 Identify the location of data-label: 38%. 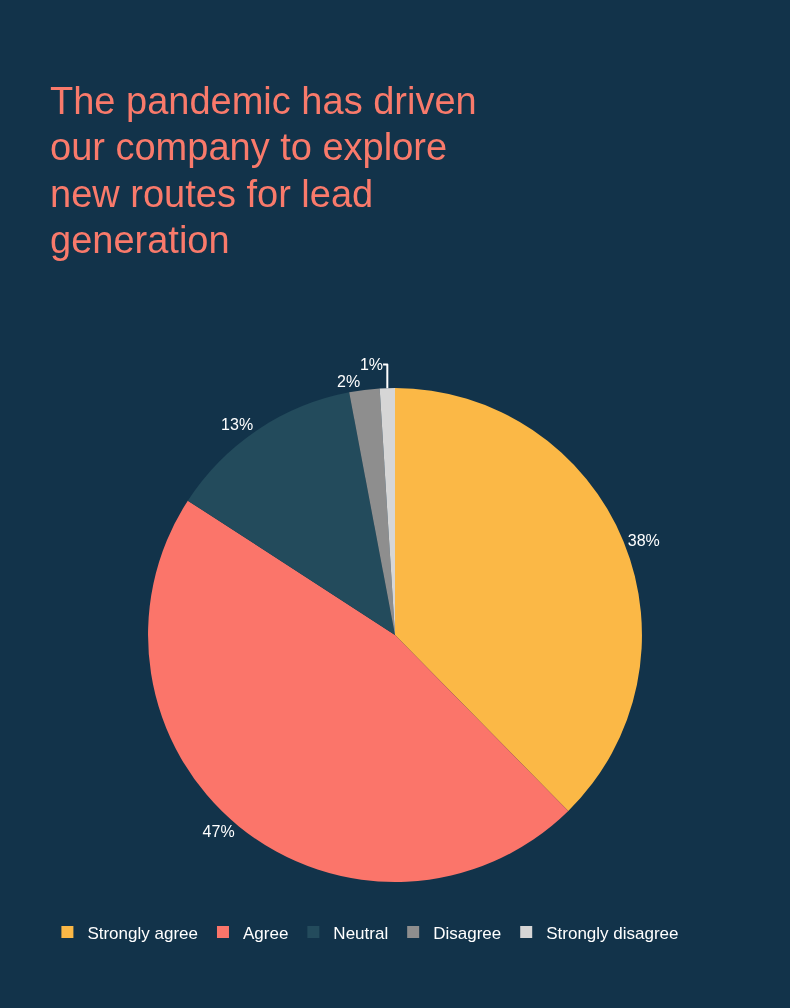
(643, 540).